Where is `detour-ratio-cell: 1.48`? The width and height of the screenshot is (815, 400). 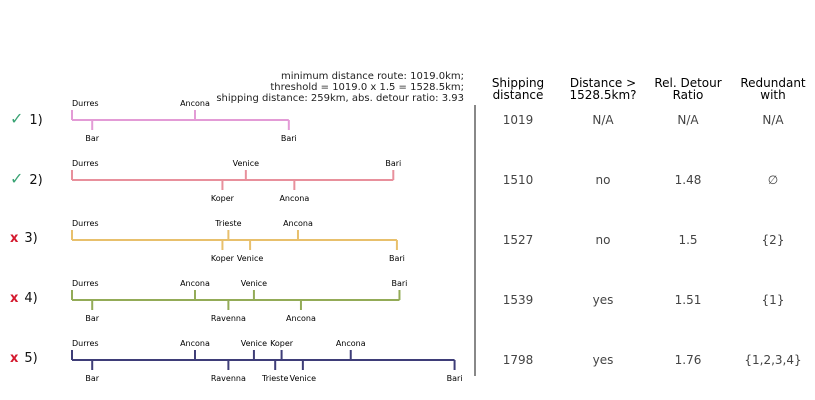
detour-ratio-cell: 1.48 is located at coordinates (688, 180).